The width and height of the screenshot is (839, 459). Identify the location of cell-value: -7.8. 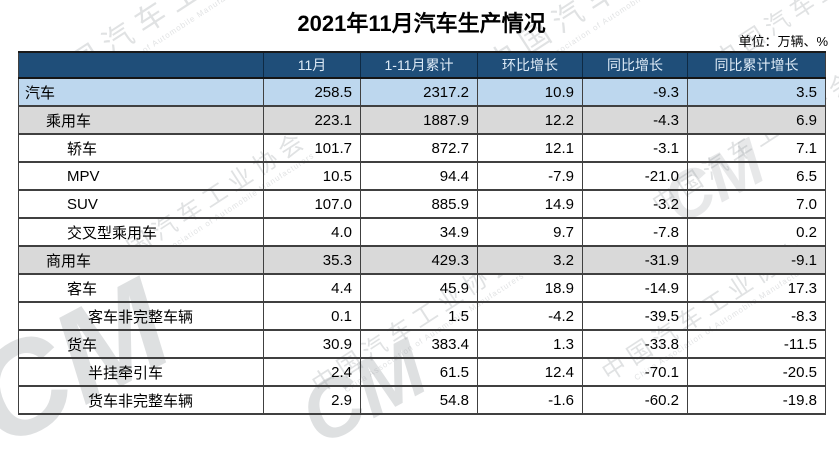
(635, 232).